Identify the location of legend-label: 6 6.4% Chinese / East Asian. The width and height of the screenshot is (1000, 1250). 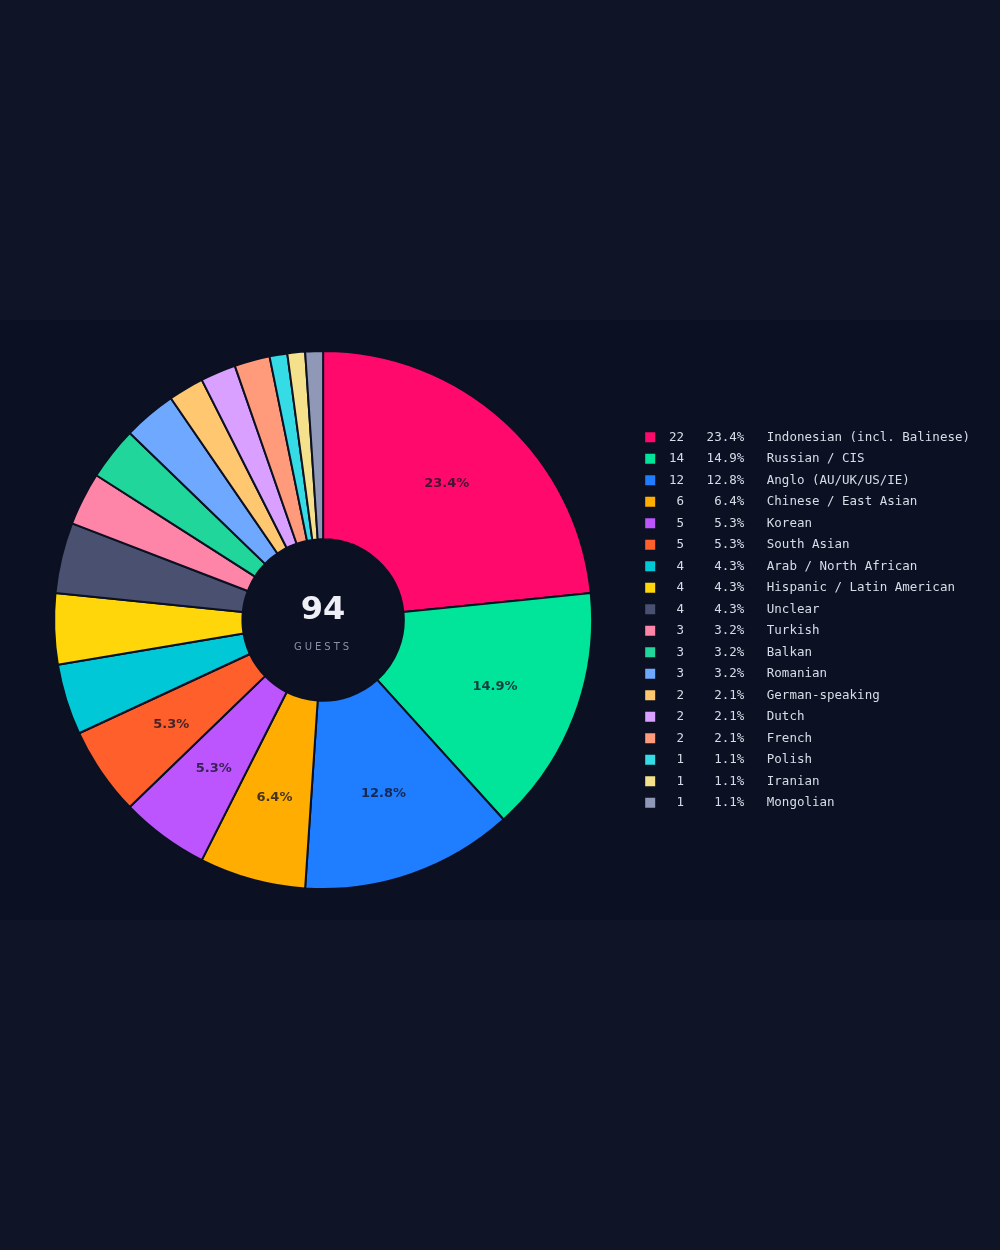
(789, 500).